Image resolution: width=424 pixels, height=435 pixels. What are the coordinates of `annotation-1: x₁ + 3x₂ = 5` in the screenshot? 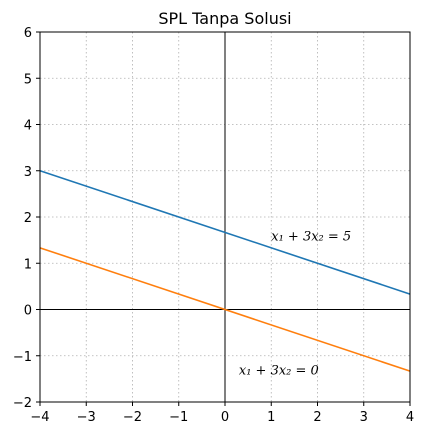 It's located at (311, 237).